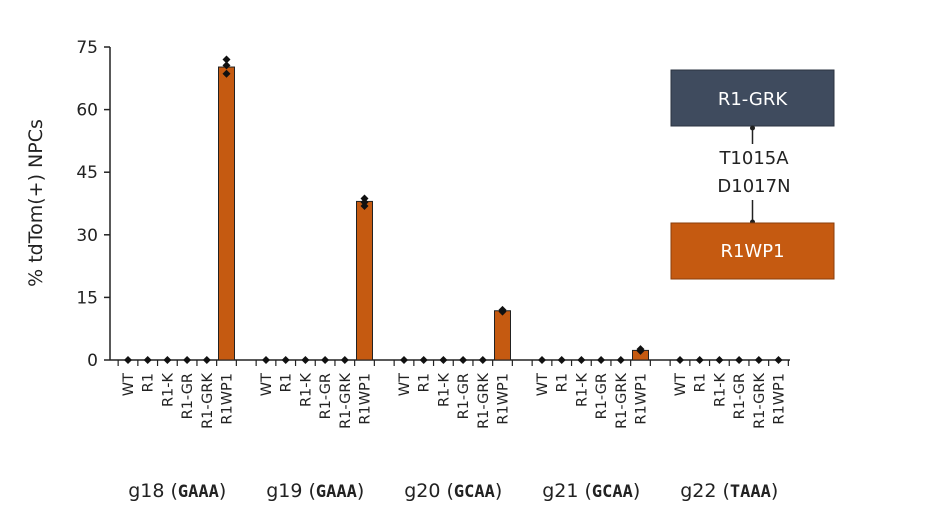  I want to click on group-name: g18, so click(146, 491).